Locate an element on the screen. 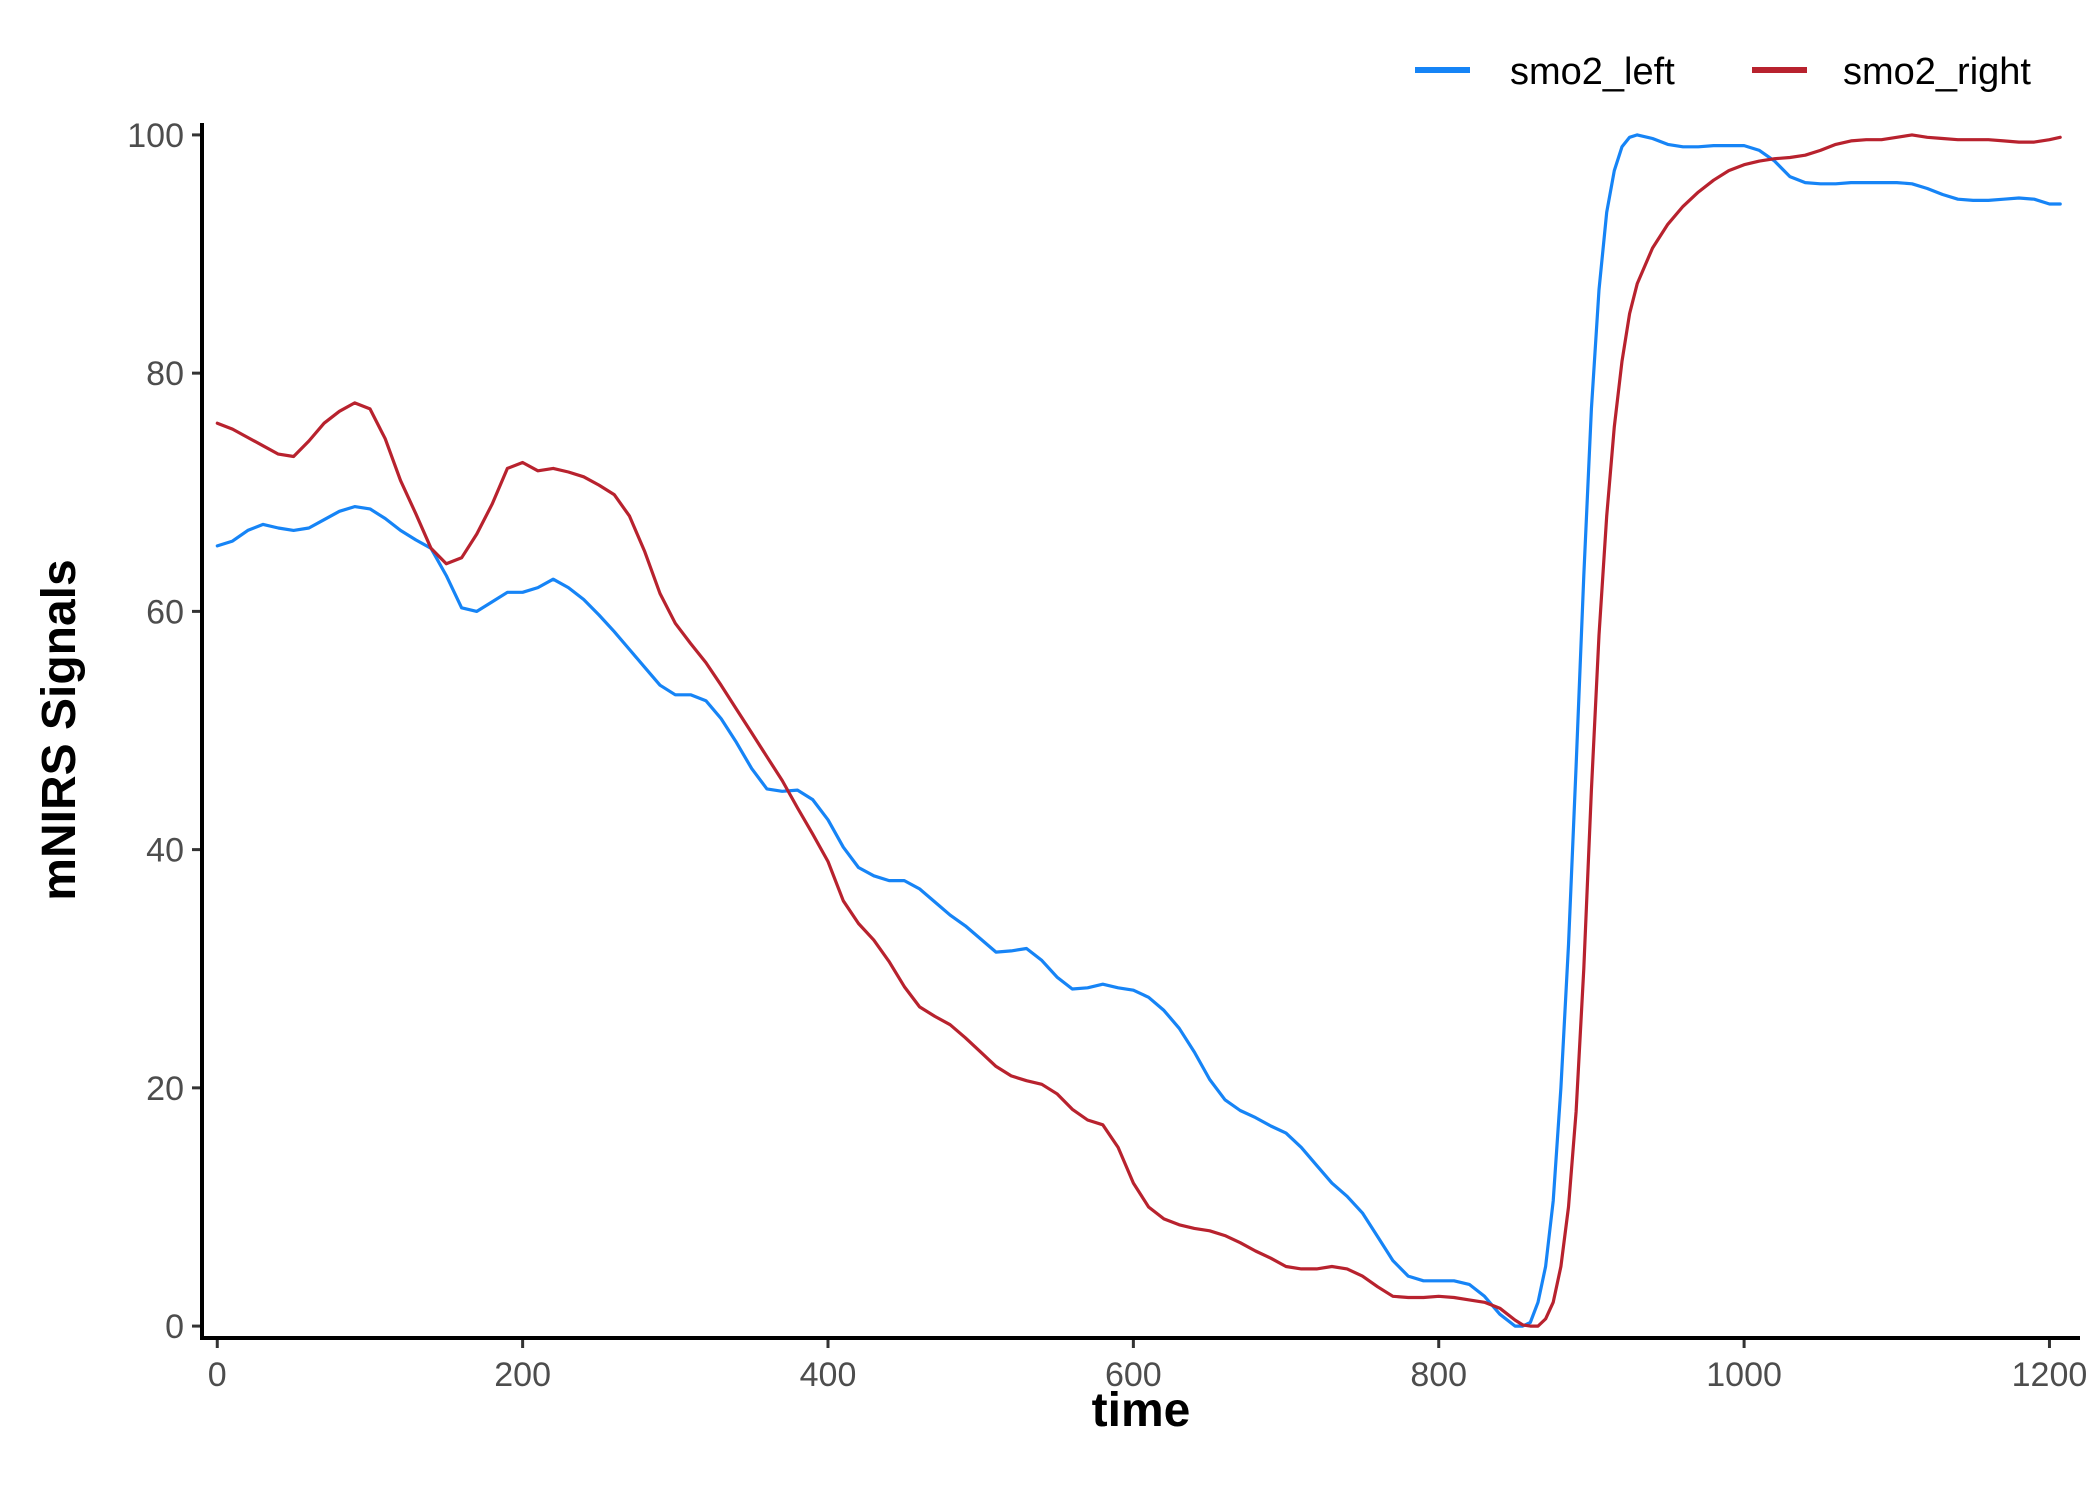 Image resolution: width=2100 pixels, height=1500 pixels. y-tick-label: 20 is located at coordinates (165, 1089).